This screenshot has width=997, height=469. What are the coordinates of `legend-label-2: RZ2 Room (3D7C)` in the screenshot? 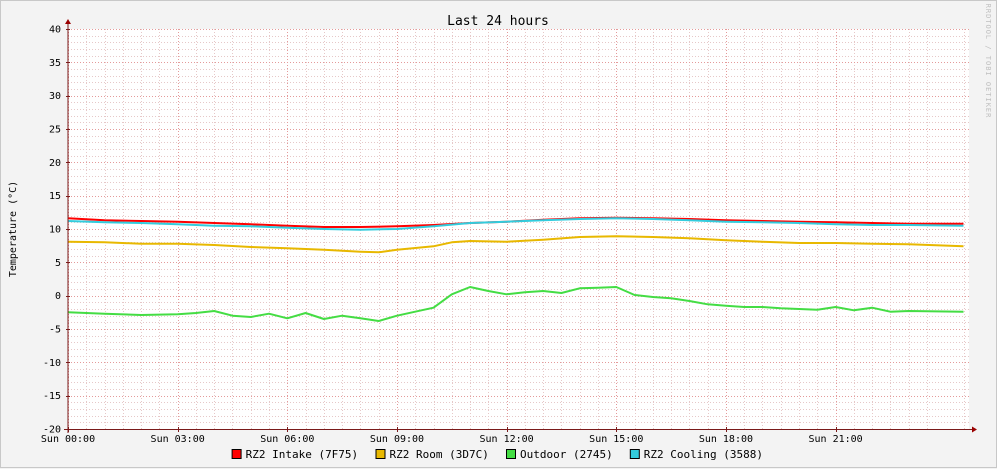 It's located at (439, 454).